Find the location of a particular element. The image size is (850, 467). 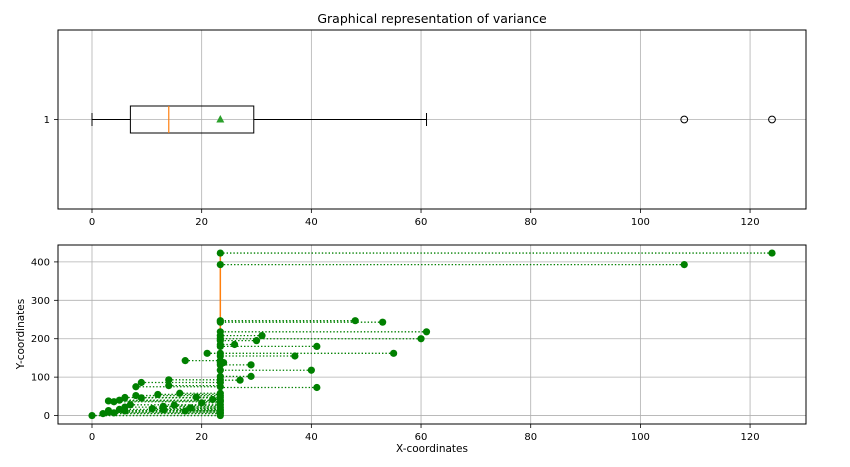

scatter-y-ticks: 0 100 200 300 400 is located at coordinates (44, 339).